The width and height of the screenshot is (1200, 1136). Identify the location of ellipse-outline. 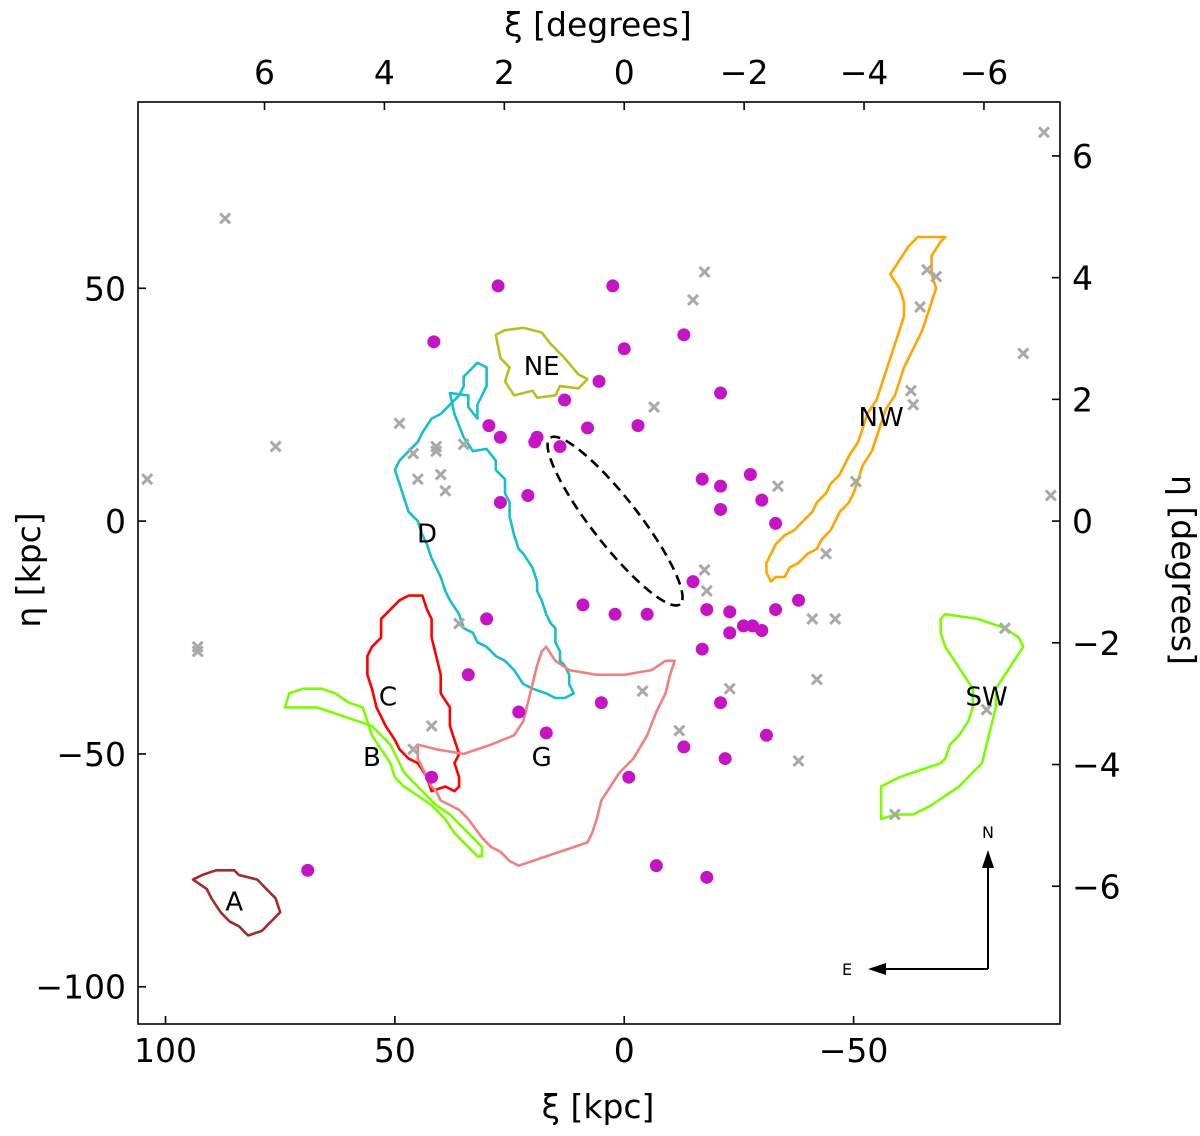
(615, 521).